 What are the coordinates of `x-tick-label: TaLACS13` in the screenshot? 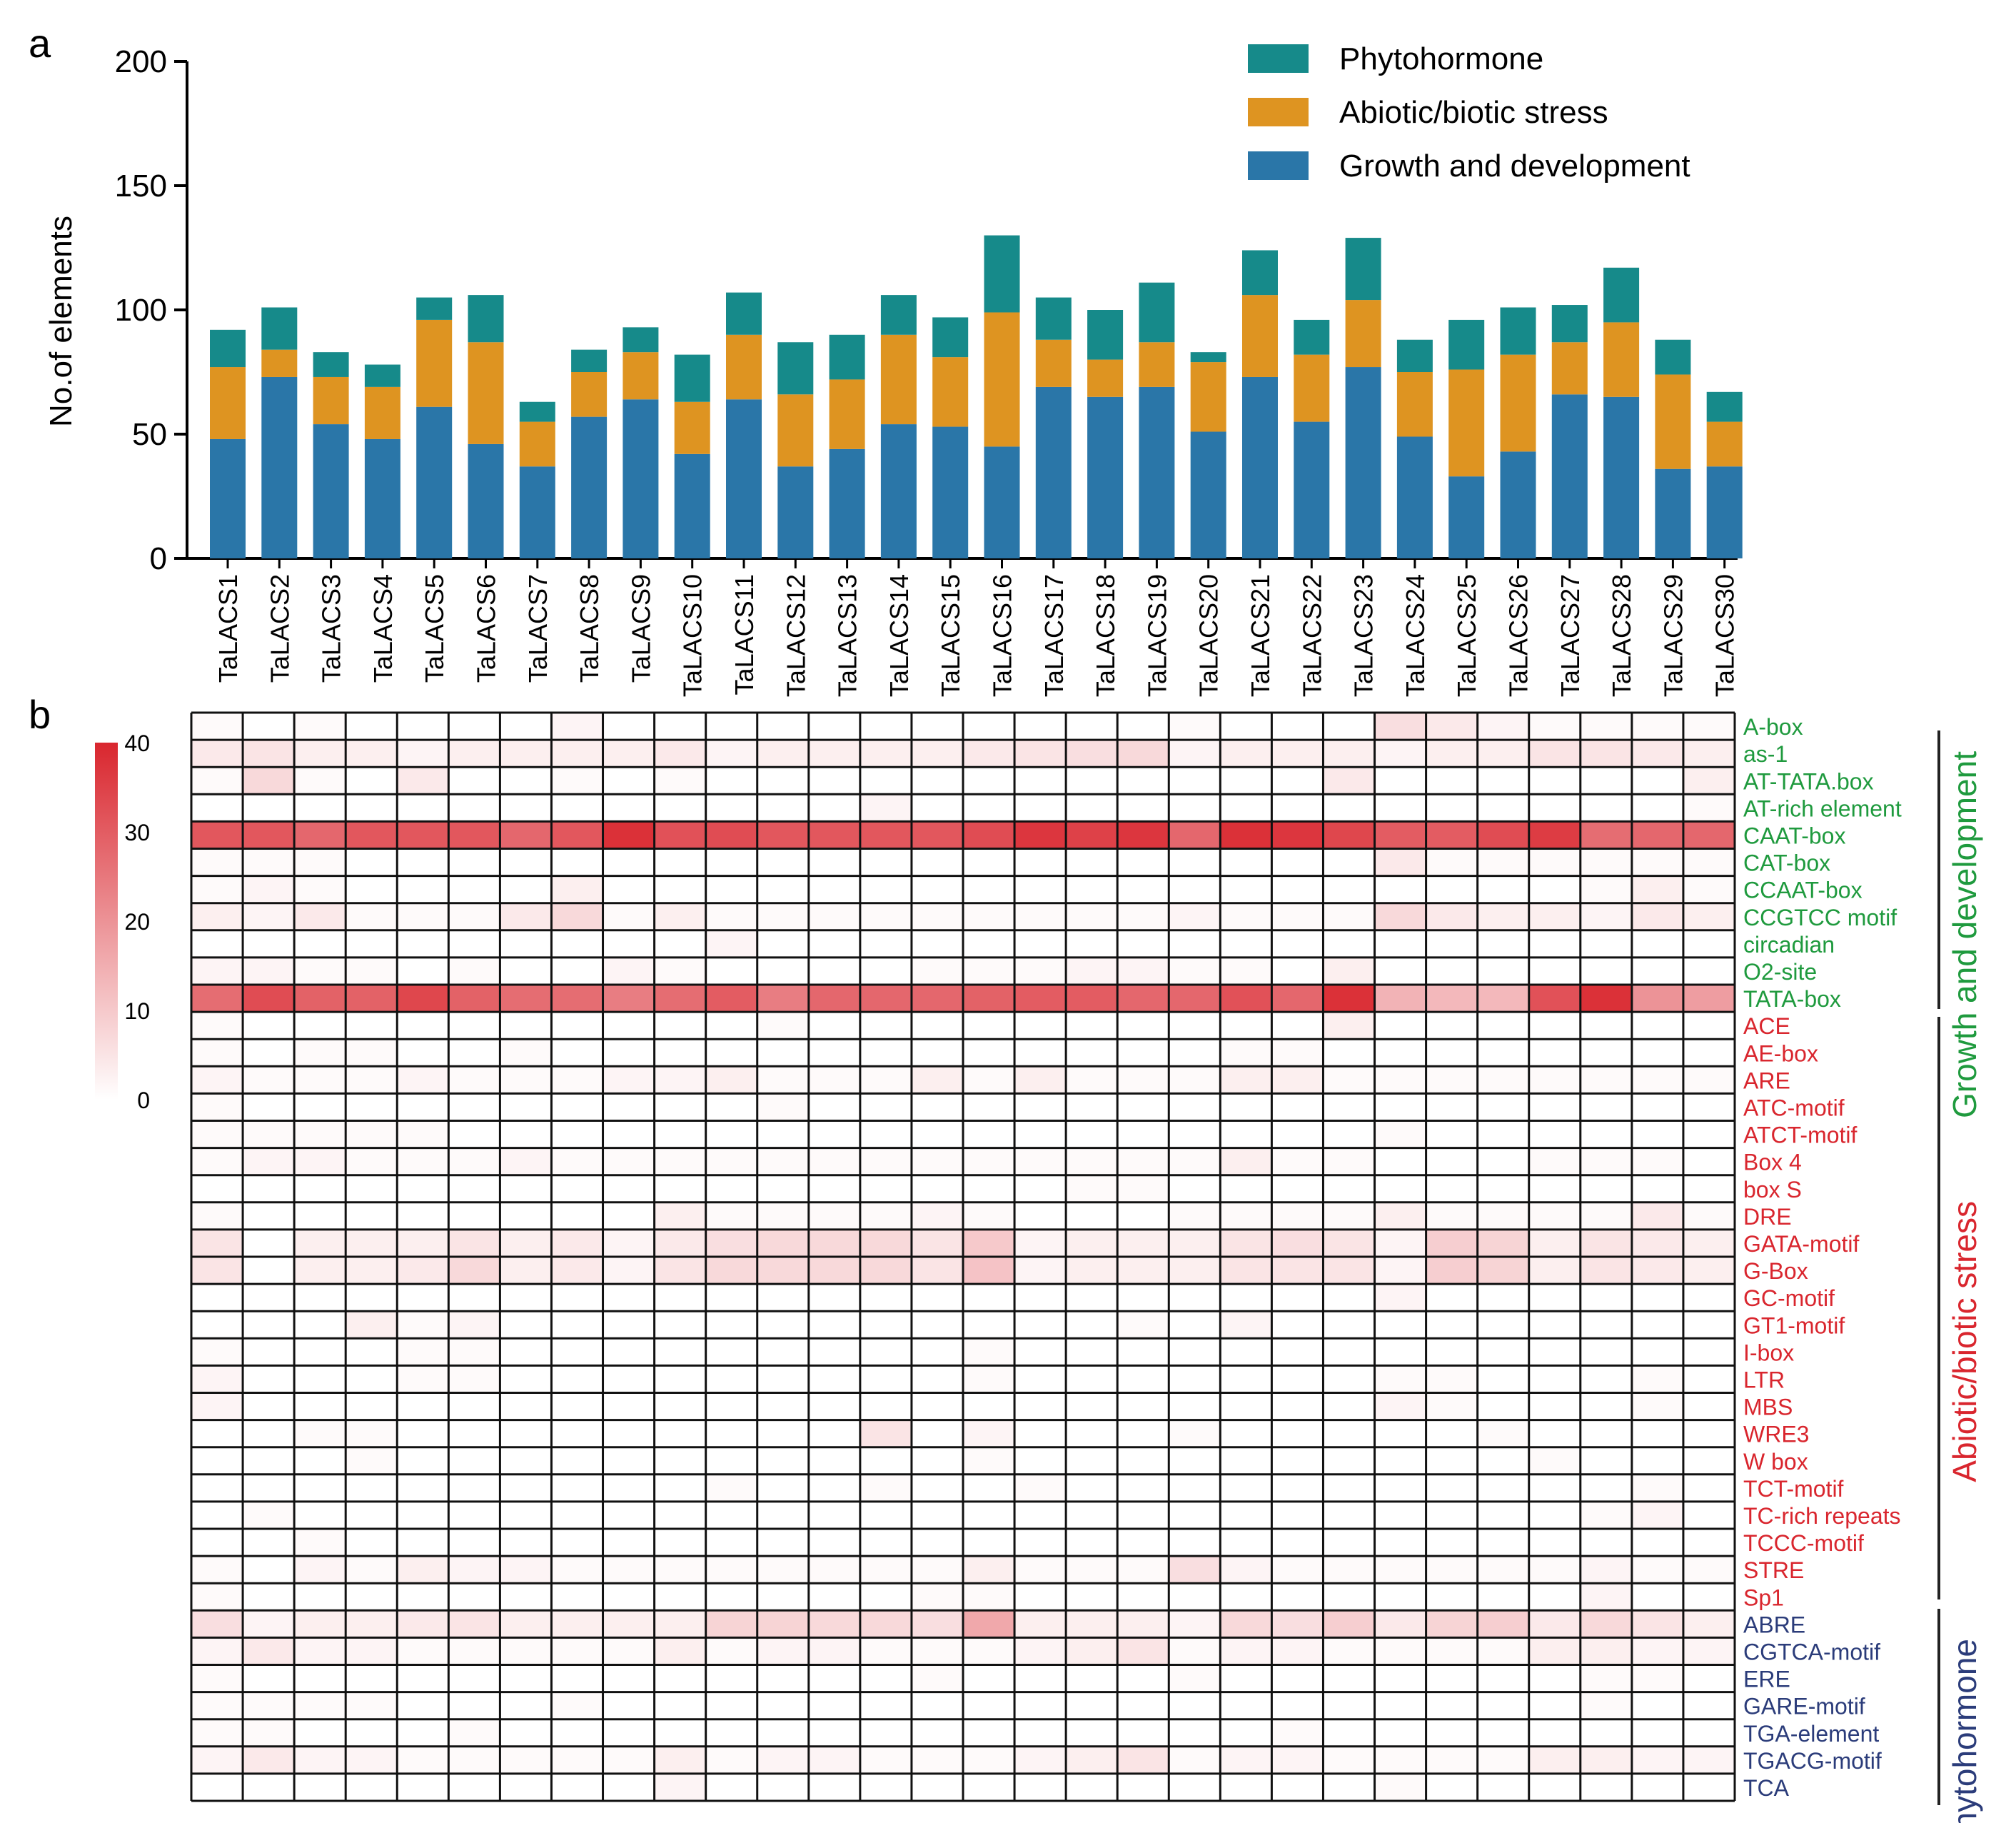 It's located at (847, 635).